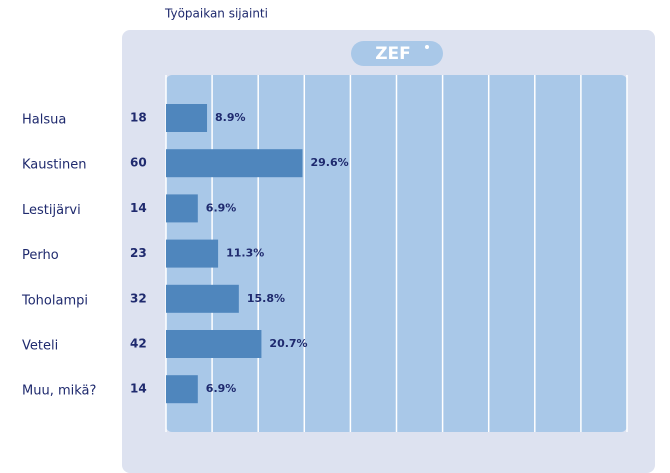 This screenshot has height=473, width=670. I want to click on logo-pill, so click(397, 53).